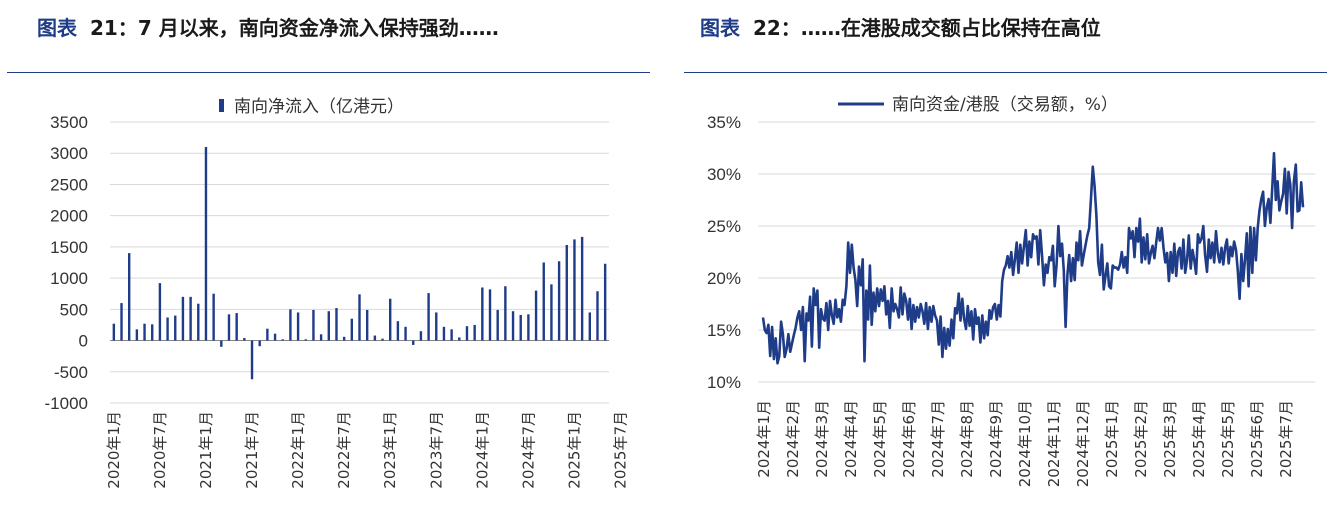 Image resolution: width=1333 pixels, height=531 pixels. What do you see at coordinates (1286, 439) in the screenshot?
I see `right-xtick-label: 2025年7月` at bounding box center [1286, 439].